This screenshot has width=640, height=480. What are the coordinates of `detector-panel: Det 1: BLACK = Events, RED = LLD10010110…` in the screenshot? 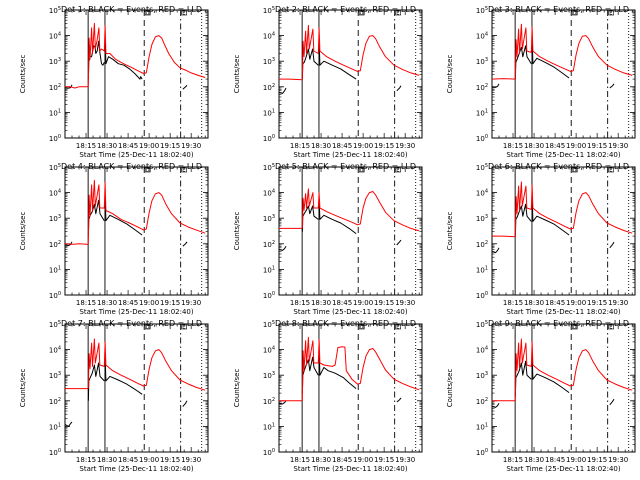 It's located at (114, 82).